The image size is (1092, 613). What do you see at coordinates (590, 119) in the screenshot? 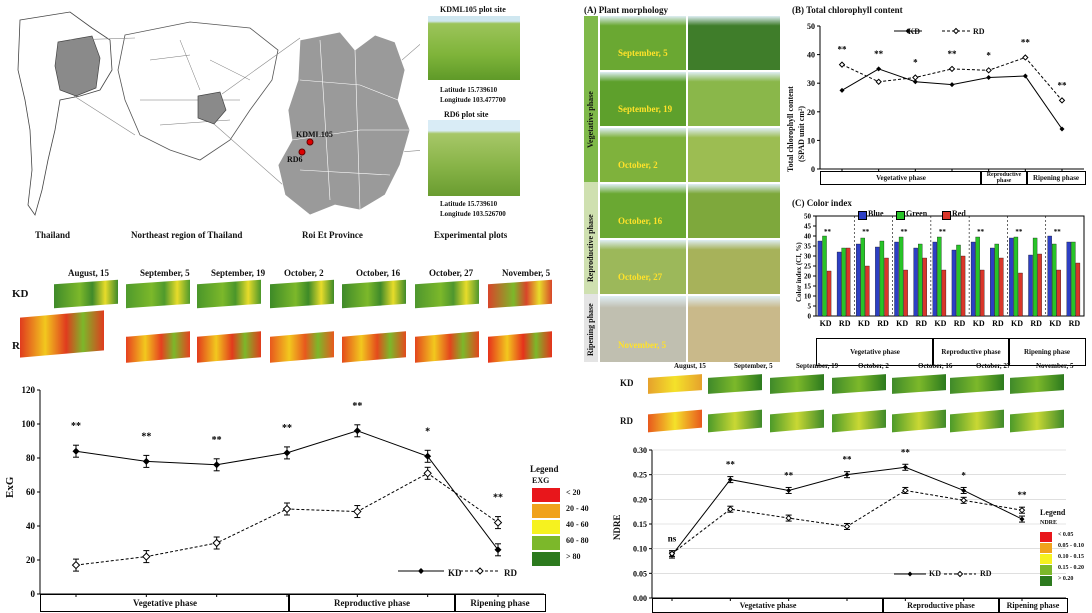
I see `morph-phase-veg-label: Vegetative phase` at bounding box center [590, 119].